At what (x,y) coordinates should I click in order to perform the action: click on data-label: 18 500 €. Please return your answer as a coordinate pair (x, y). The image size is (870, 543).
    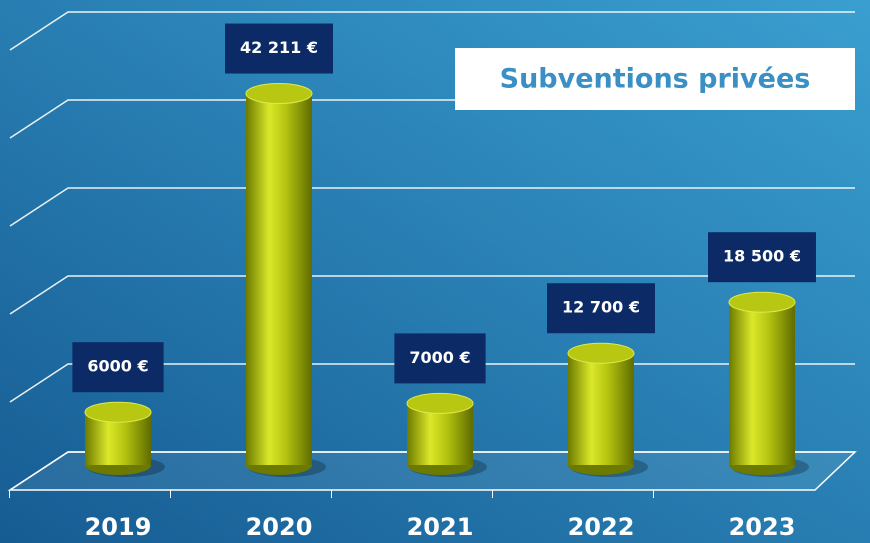
    Looking at the image, I should click on (762, 256).